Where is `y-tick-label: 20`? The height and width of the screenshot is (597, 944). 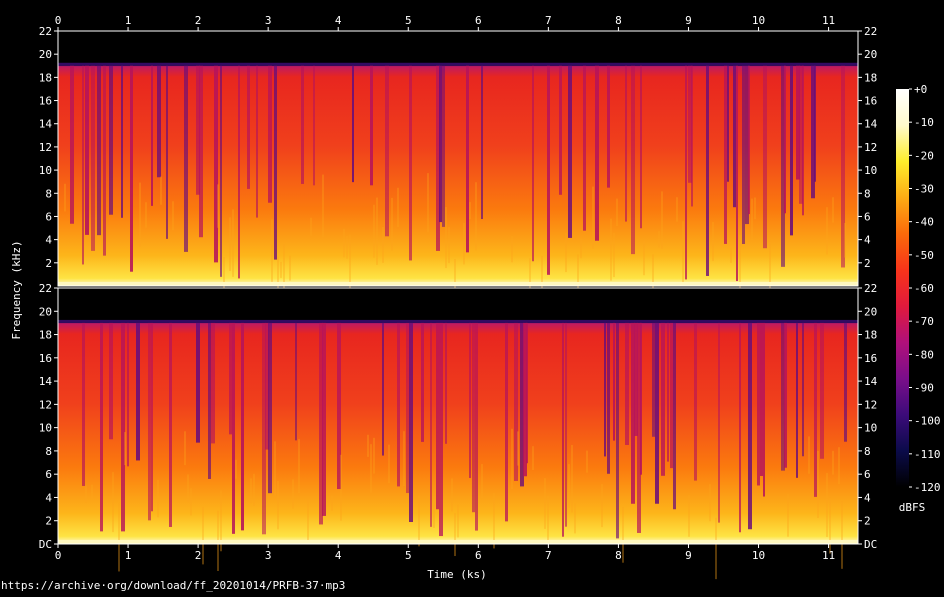
y-tick-label: 20 is located at coordinates (45, 54).